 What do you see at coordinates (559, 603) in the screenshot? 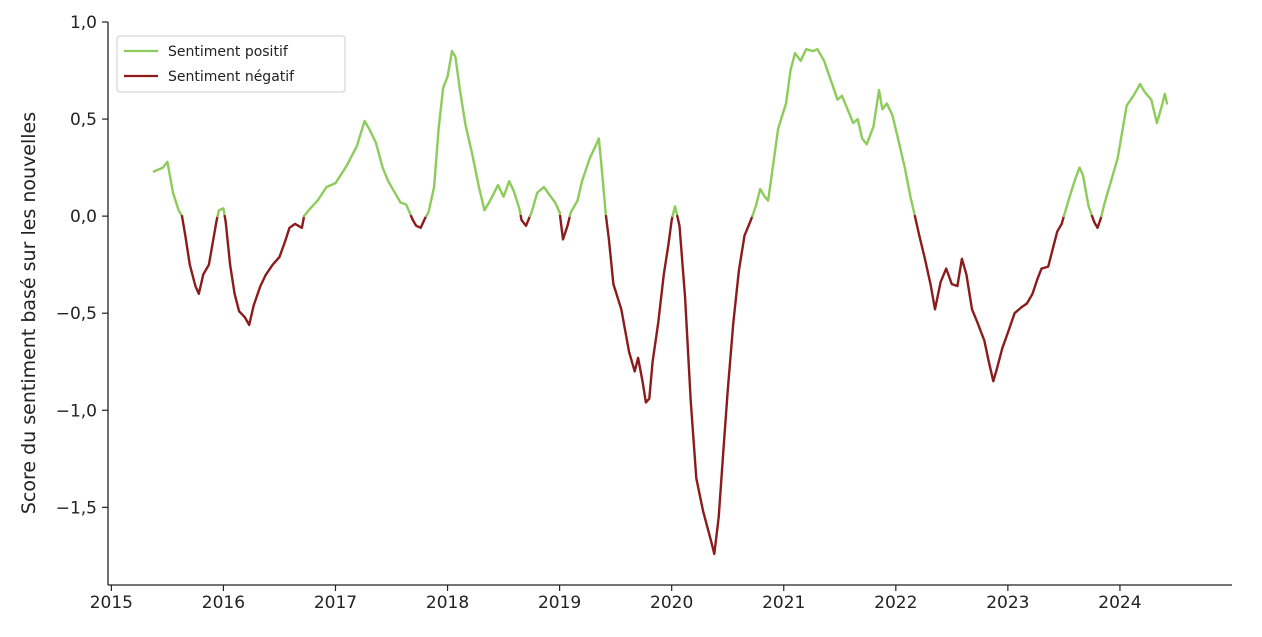
I see `x-tick-label: 2019` at bounding box center [559, 603].